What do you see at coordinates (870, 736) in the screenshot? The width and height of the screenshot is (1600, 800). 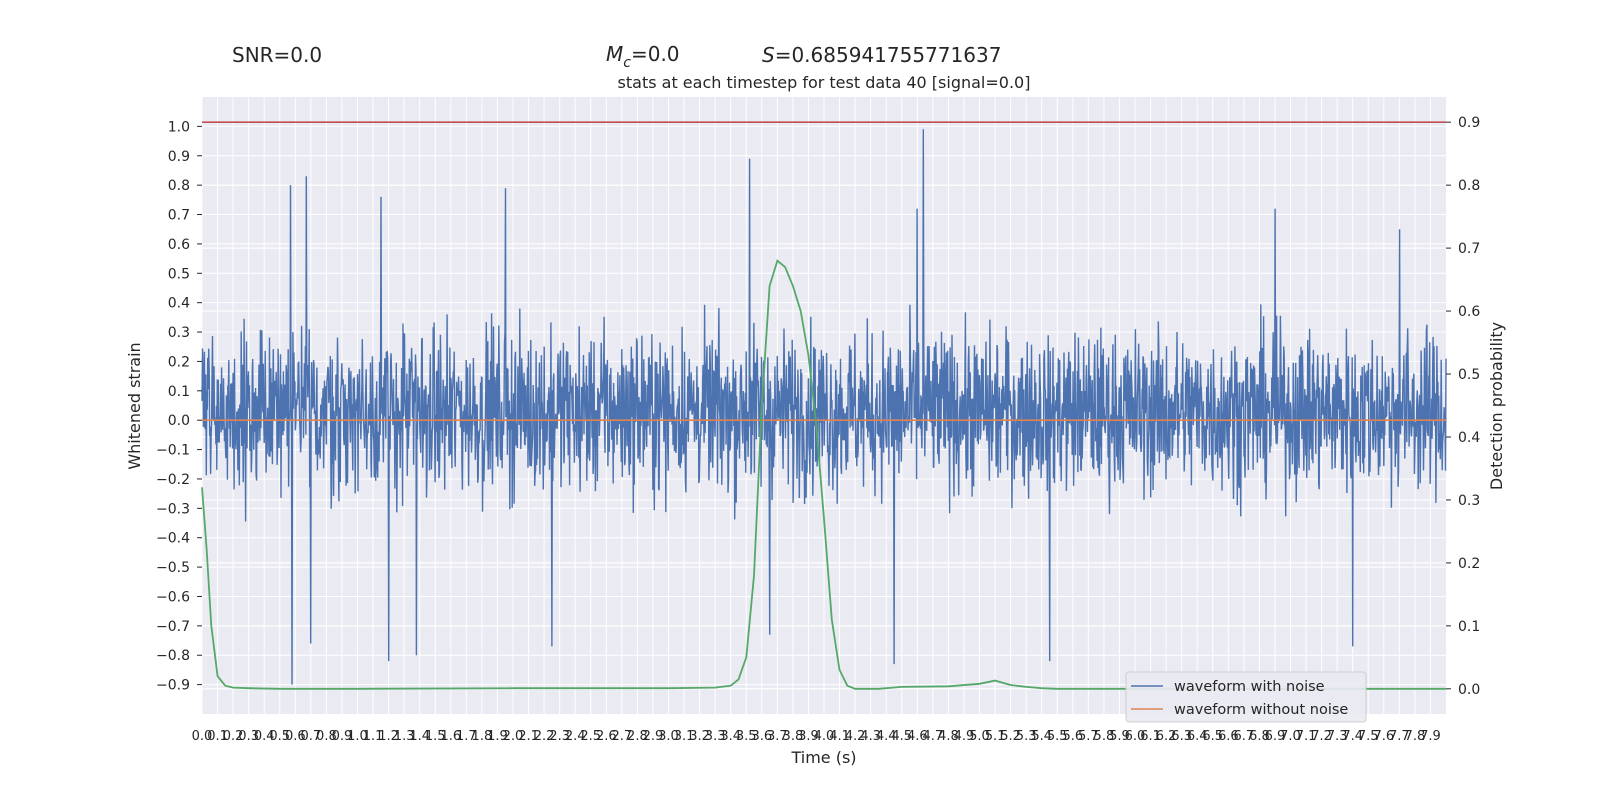 I see `x-tick-label-43: 4.3` at bounding box center [870, 736].